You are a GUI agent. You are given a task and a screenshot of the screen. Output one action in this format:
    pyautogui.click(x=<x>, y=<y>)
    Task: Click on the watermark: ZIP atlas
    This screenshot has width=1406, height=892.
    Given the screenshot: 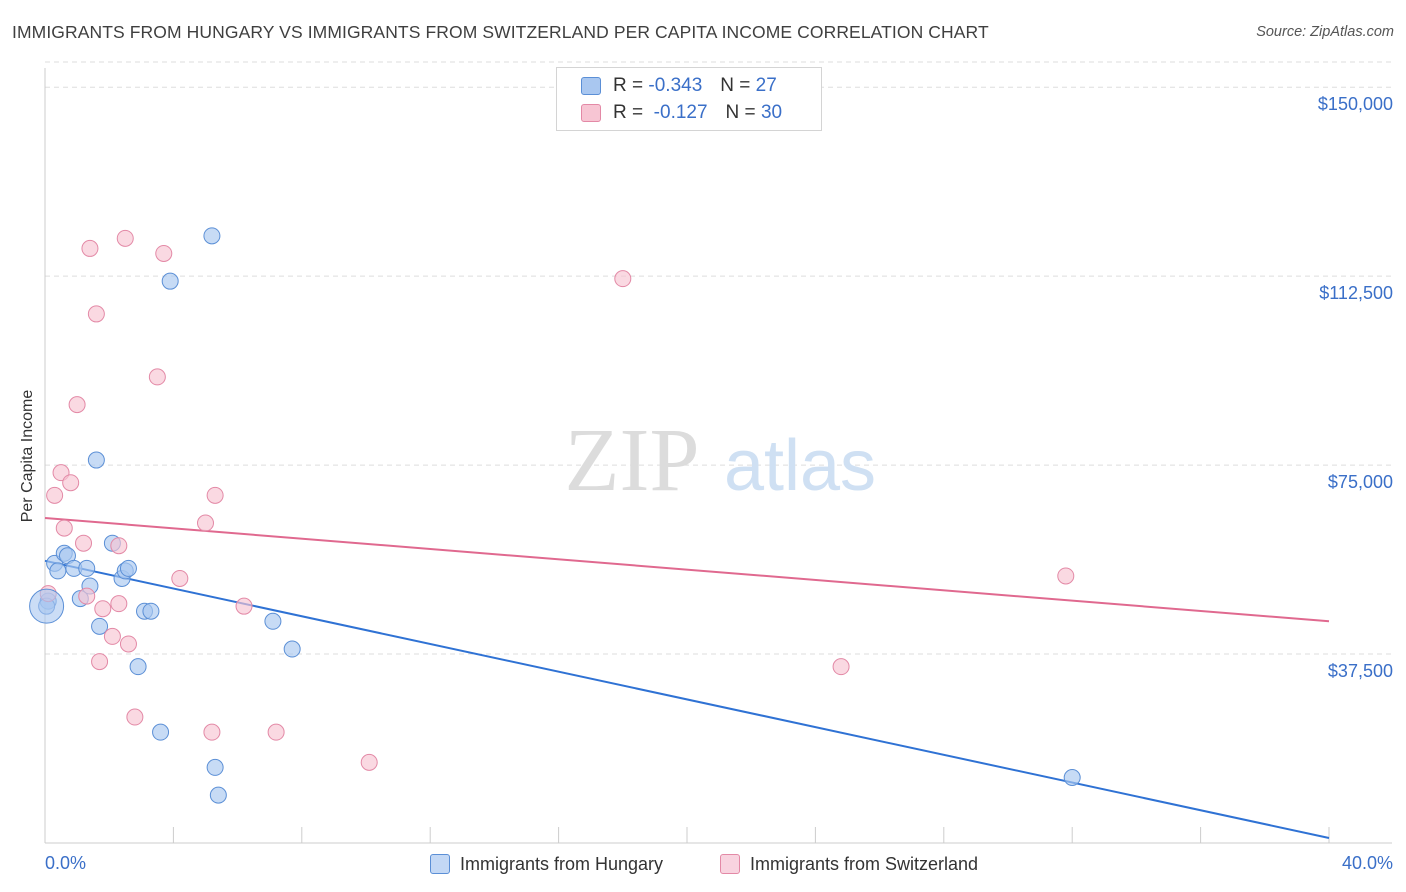 What is the action you would take?
    pyautogui.click(x=721, y=460)
    